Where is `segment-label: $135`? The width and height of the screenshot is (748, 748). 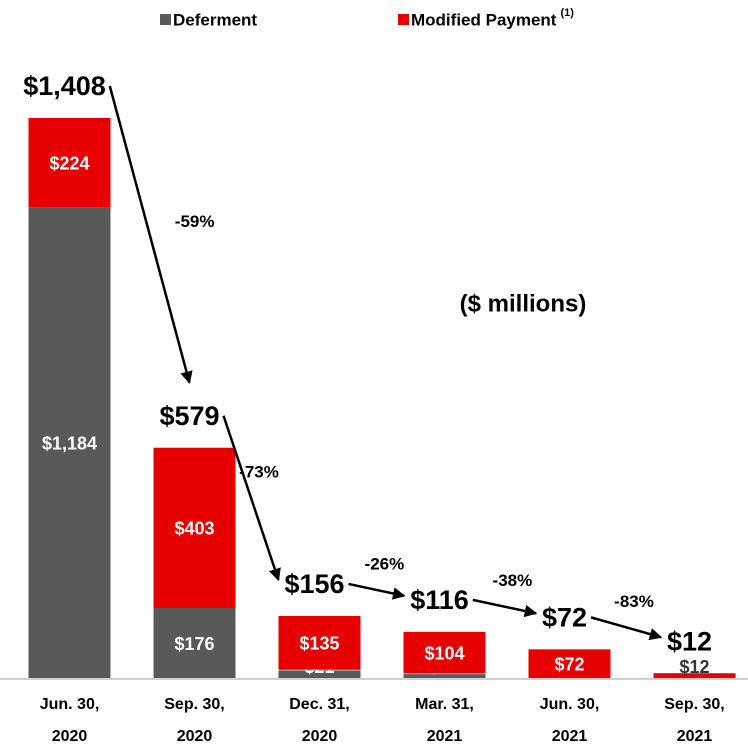 segment-label: $135 is located at coordinates (319, 644).